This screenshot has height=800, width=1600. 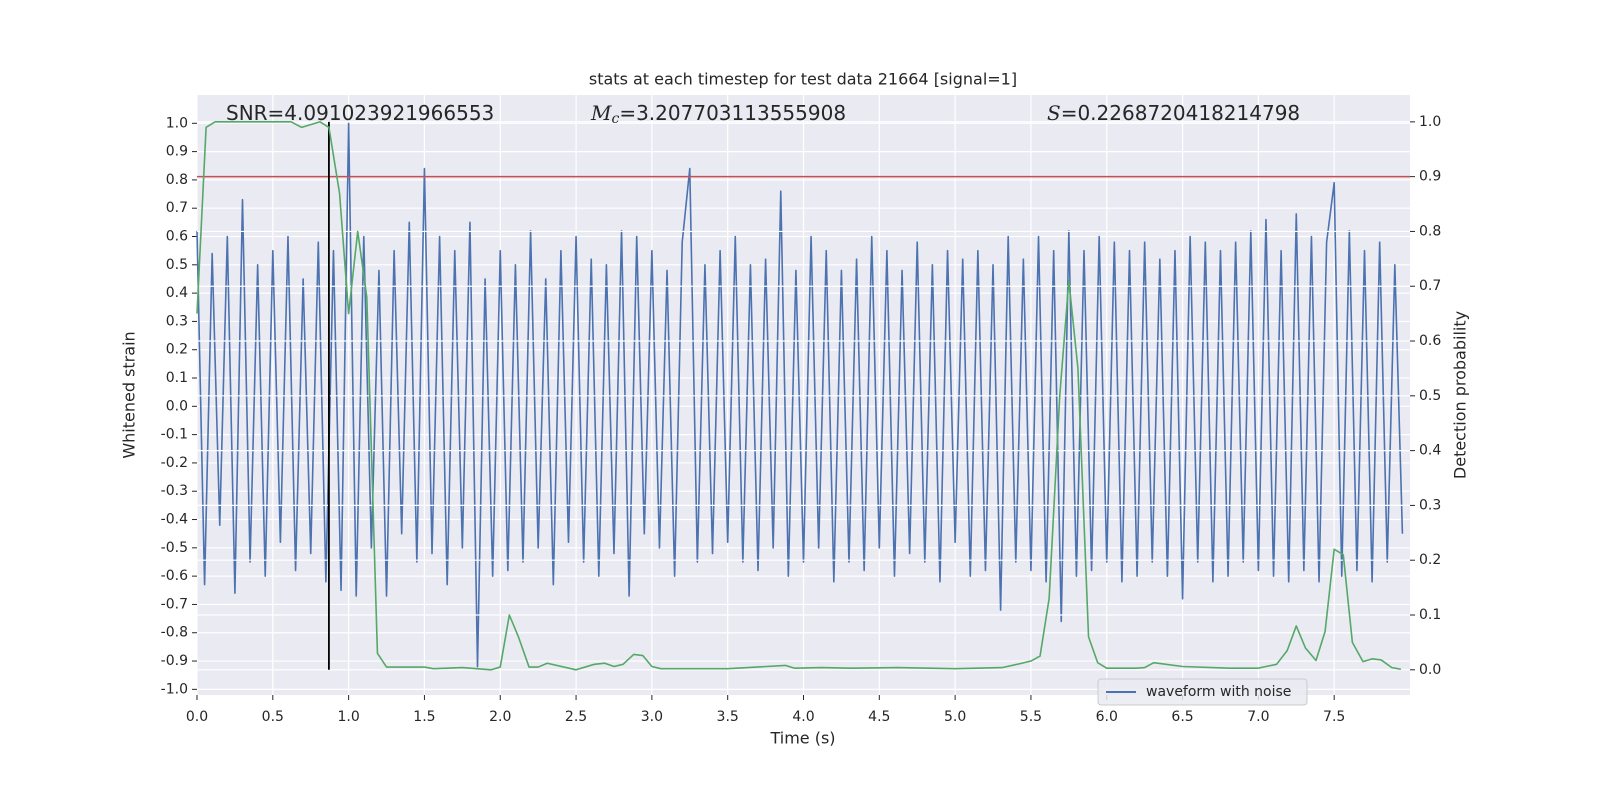 What do you see at coordinates (1430, 177) in the screenshot?
I see `y2-tick-label: 0.9` at bounding box center [1430, 177].